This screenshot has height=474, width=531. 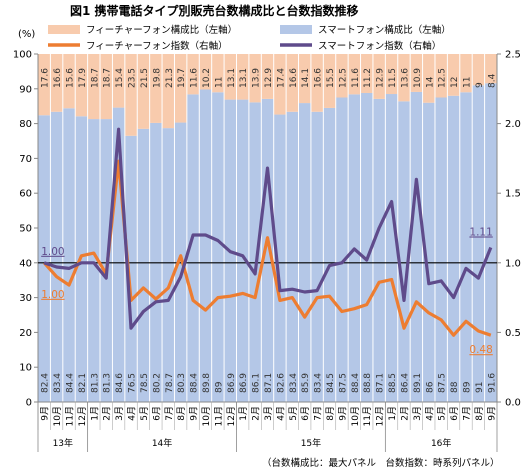 I want to click on bar-label-smart-share: 78.7, so click(x=170, y=383).